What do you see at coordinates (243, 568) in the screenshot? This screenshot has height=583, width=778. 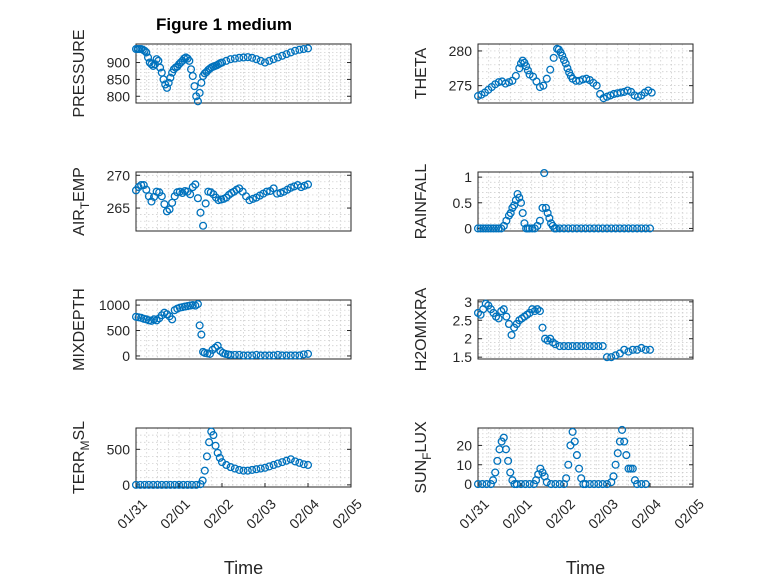 I see `x-axis-label: Time` at bounding box center [243, 568].